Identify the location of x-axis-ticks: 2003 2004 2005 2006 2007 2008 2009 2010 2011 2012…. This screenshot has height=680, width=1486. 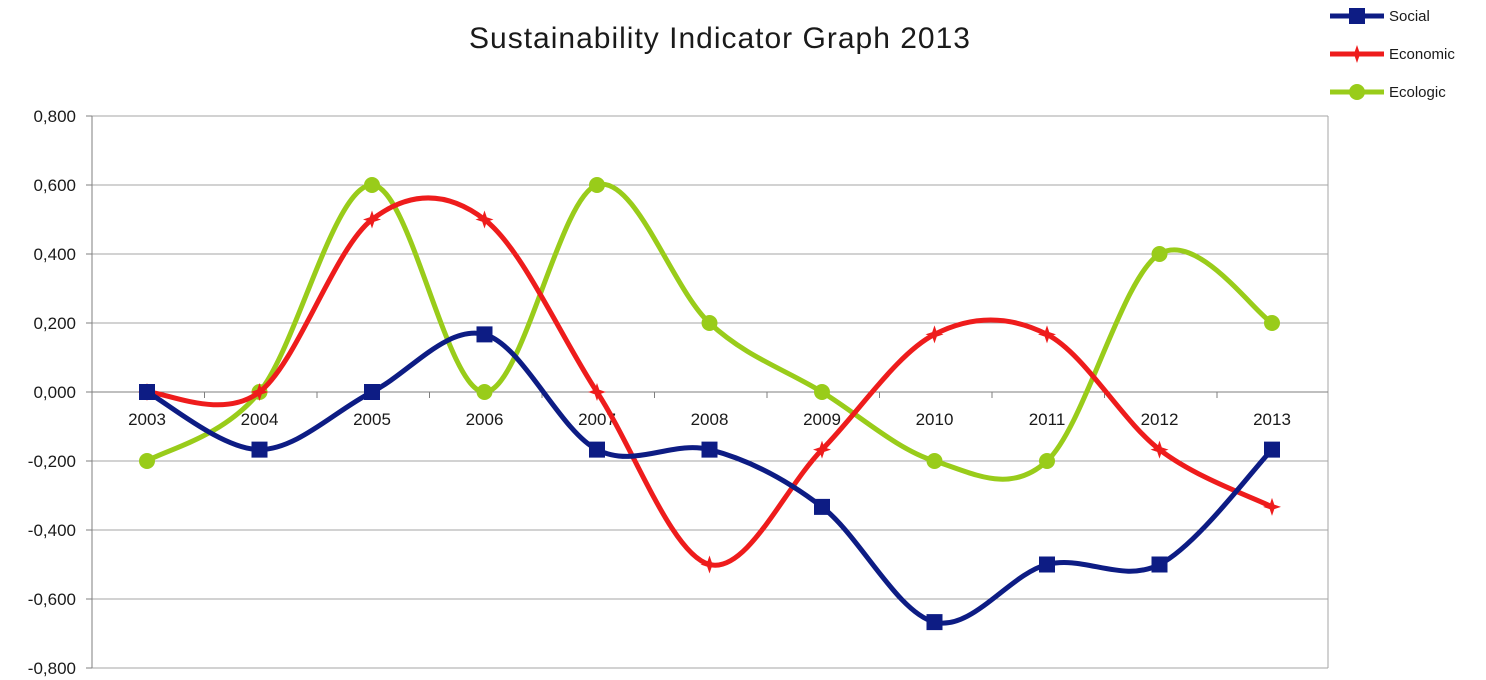
(709, 410).